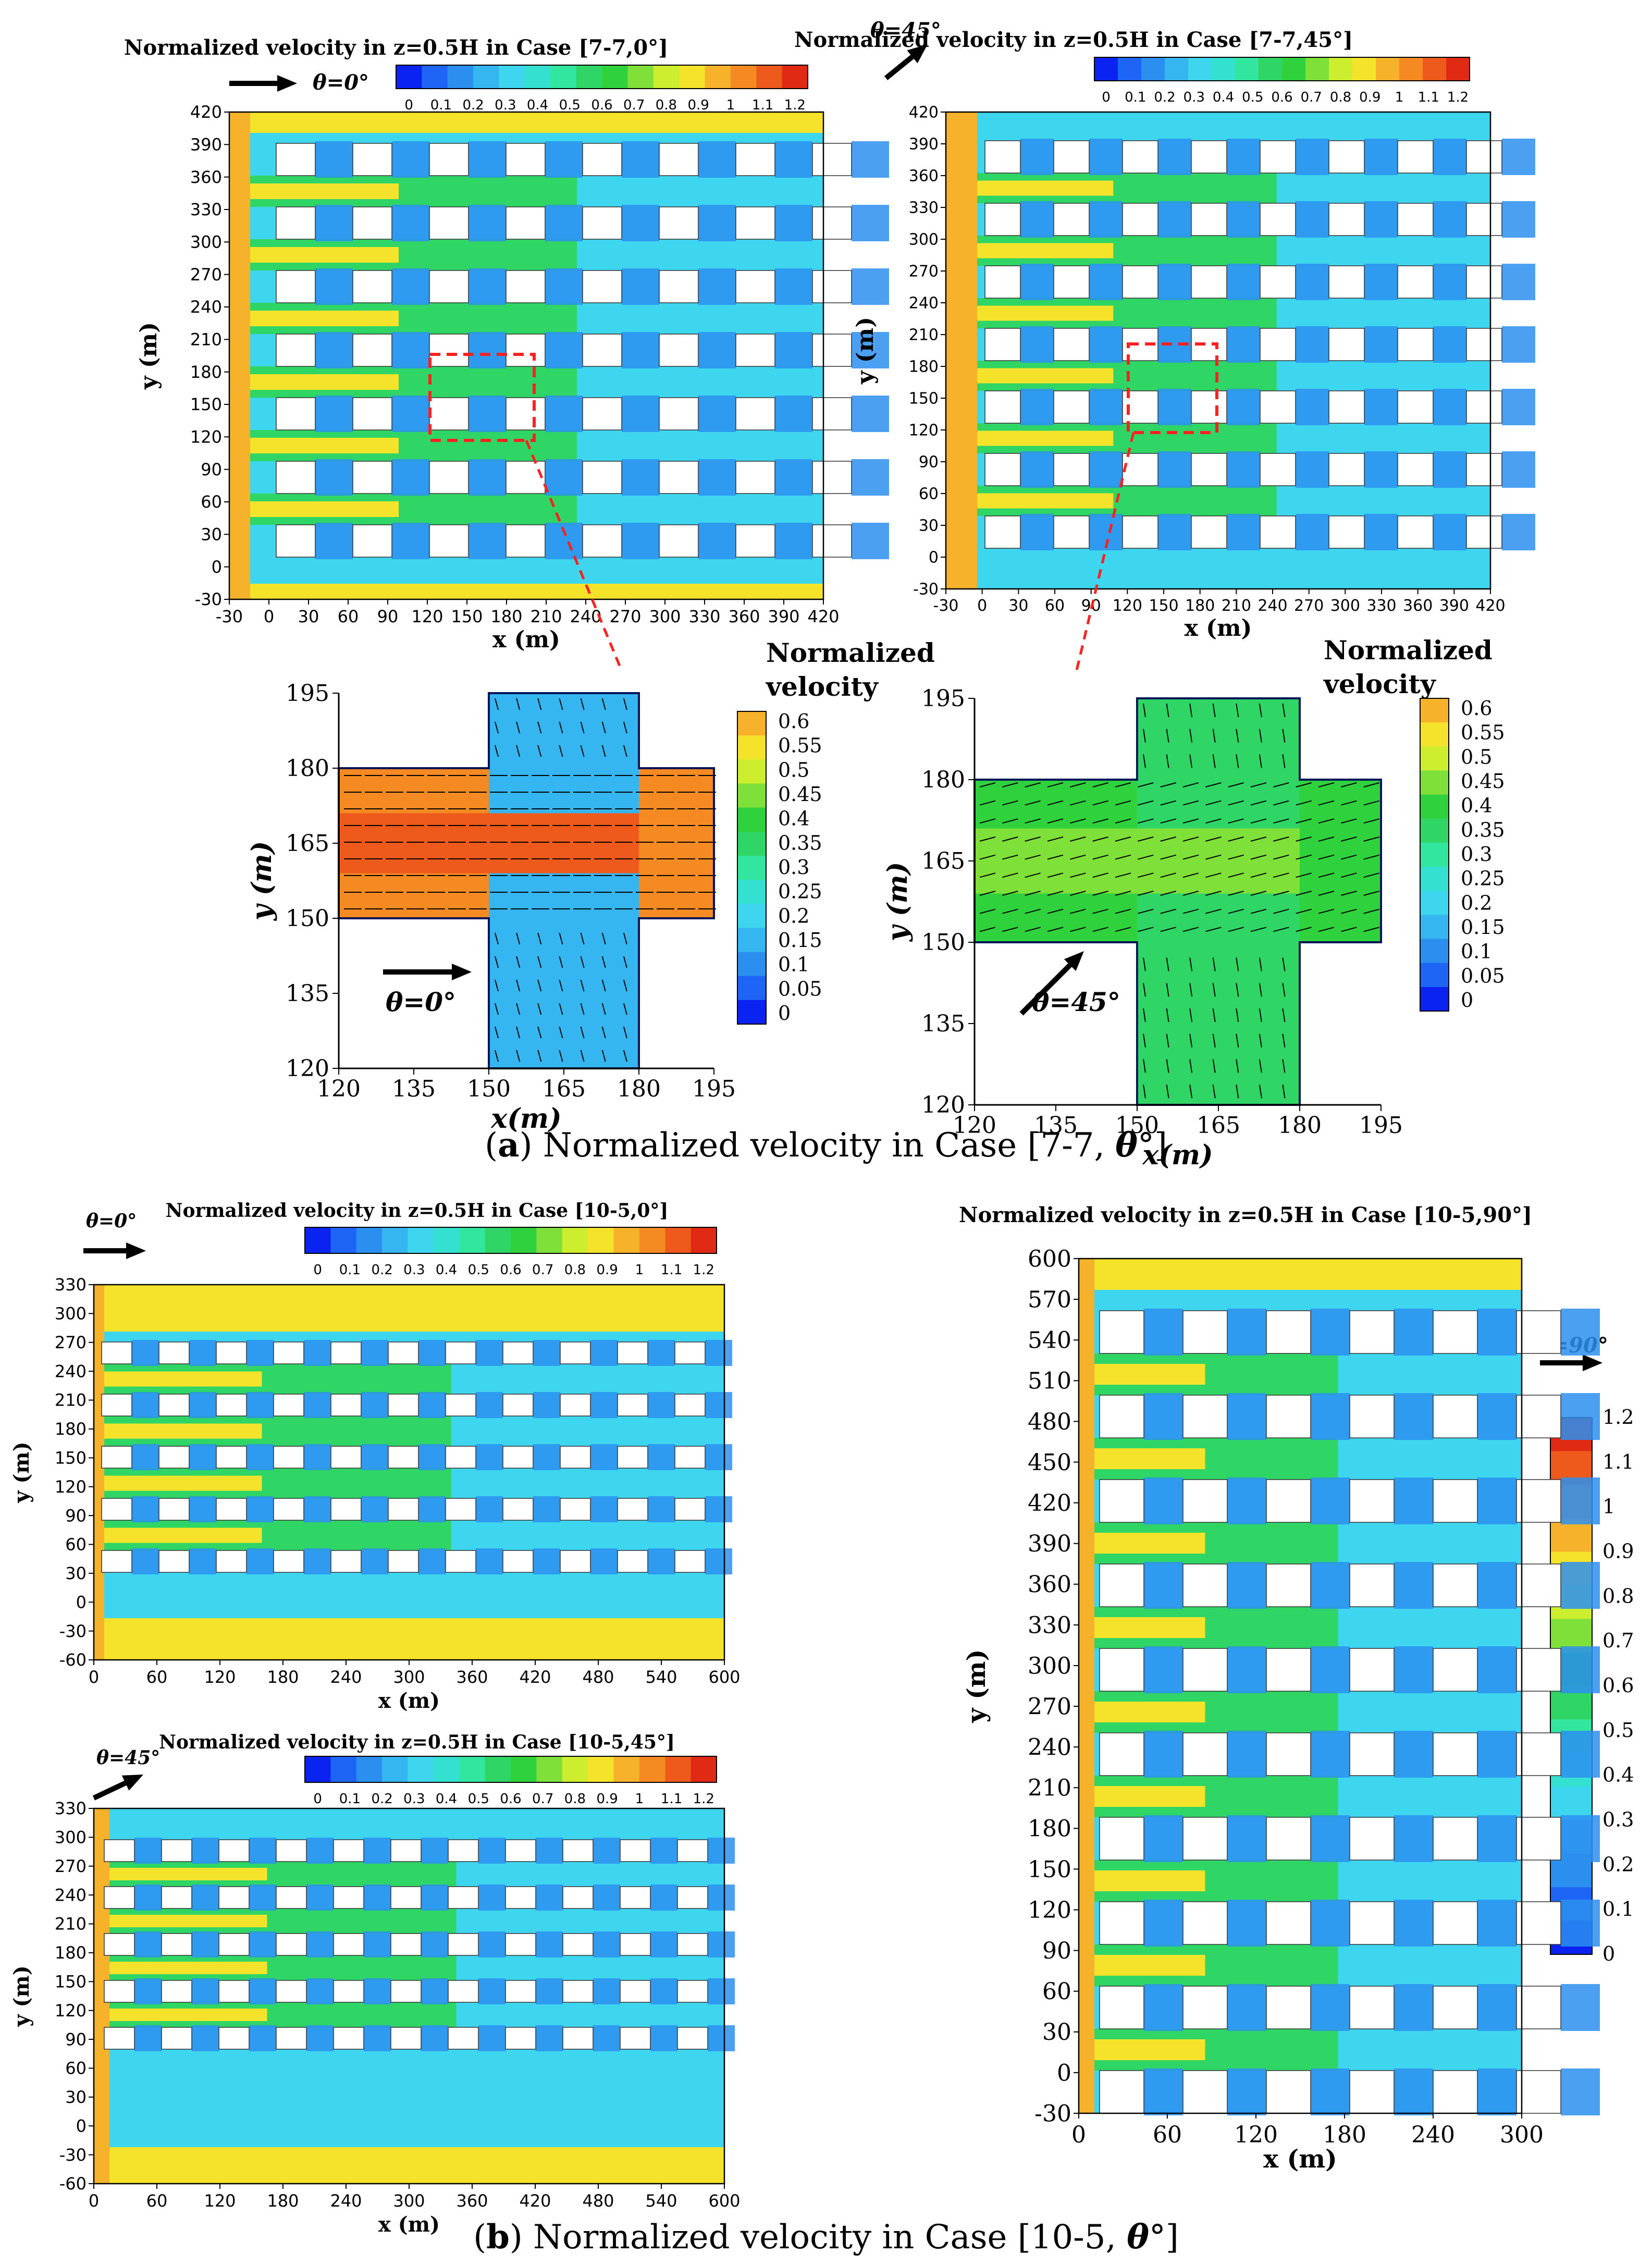  What do you see at coordinates (188, 1968) in the screenshot?
I see `panel-b2-jet-core` at bounding box center [188, 1968].